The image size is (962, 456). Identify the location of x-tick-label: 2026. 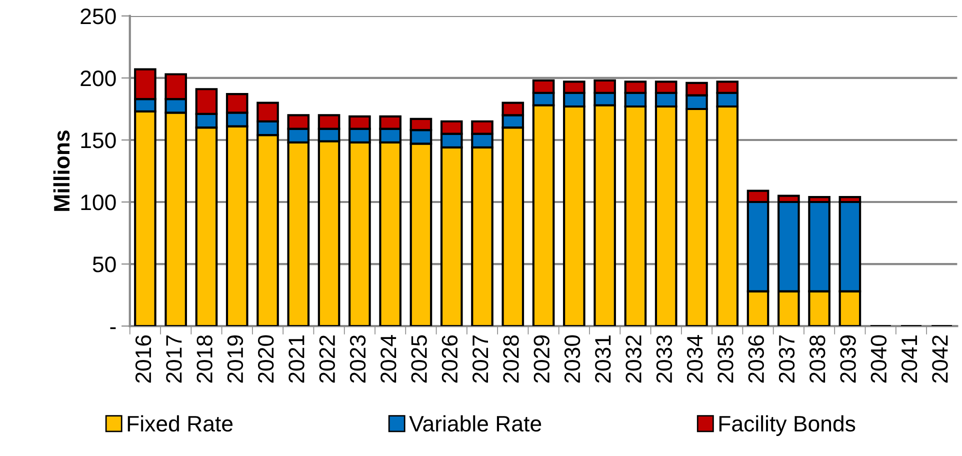
(450, 359).